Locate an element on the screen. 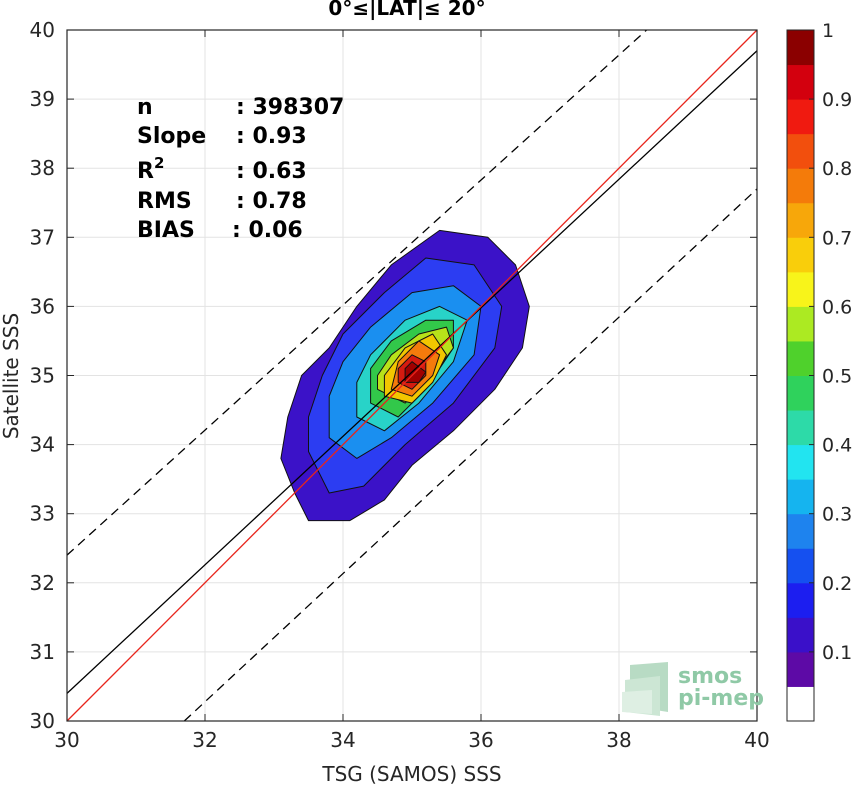 This screenshot has width=855, height=787. stat-label: RMS is located at coordinates (164, 201).